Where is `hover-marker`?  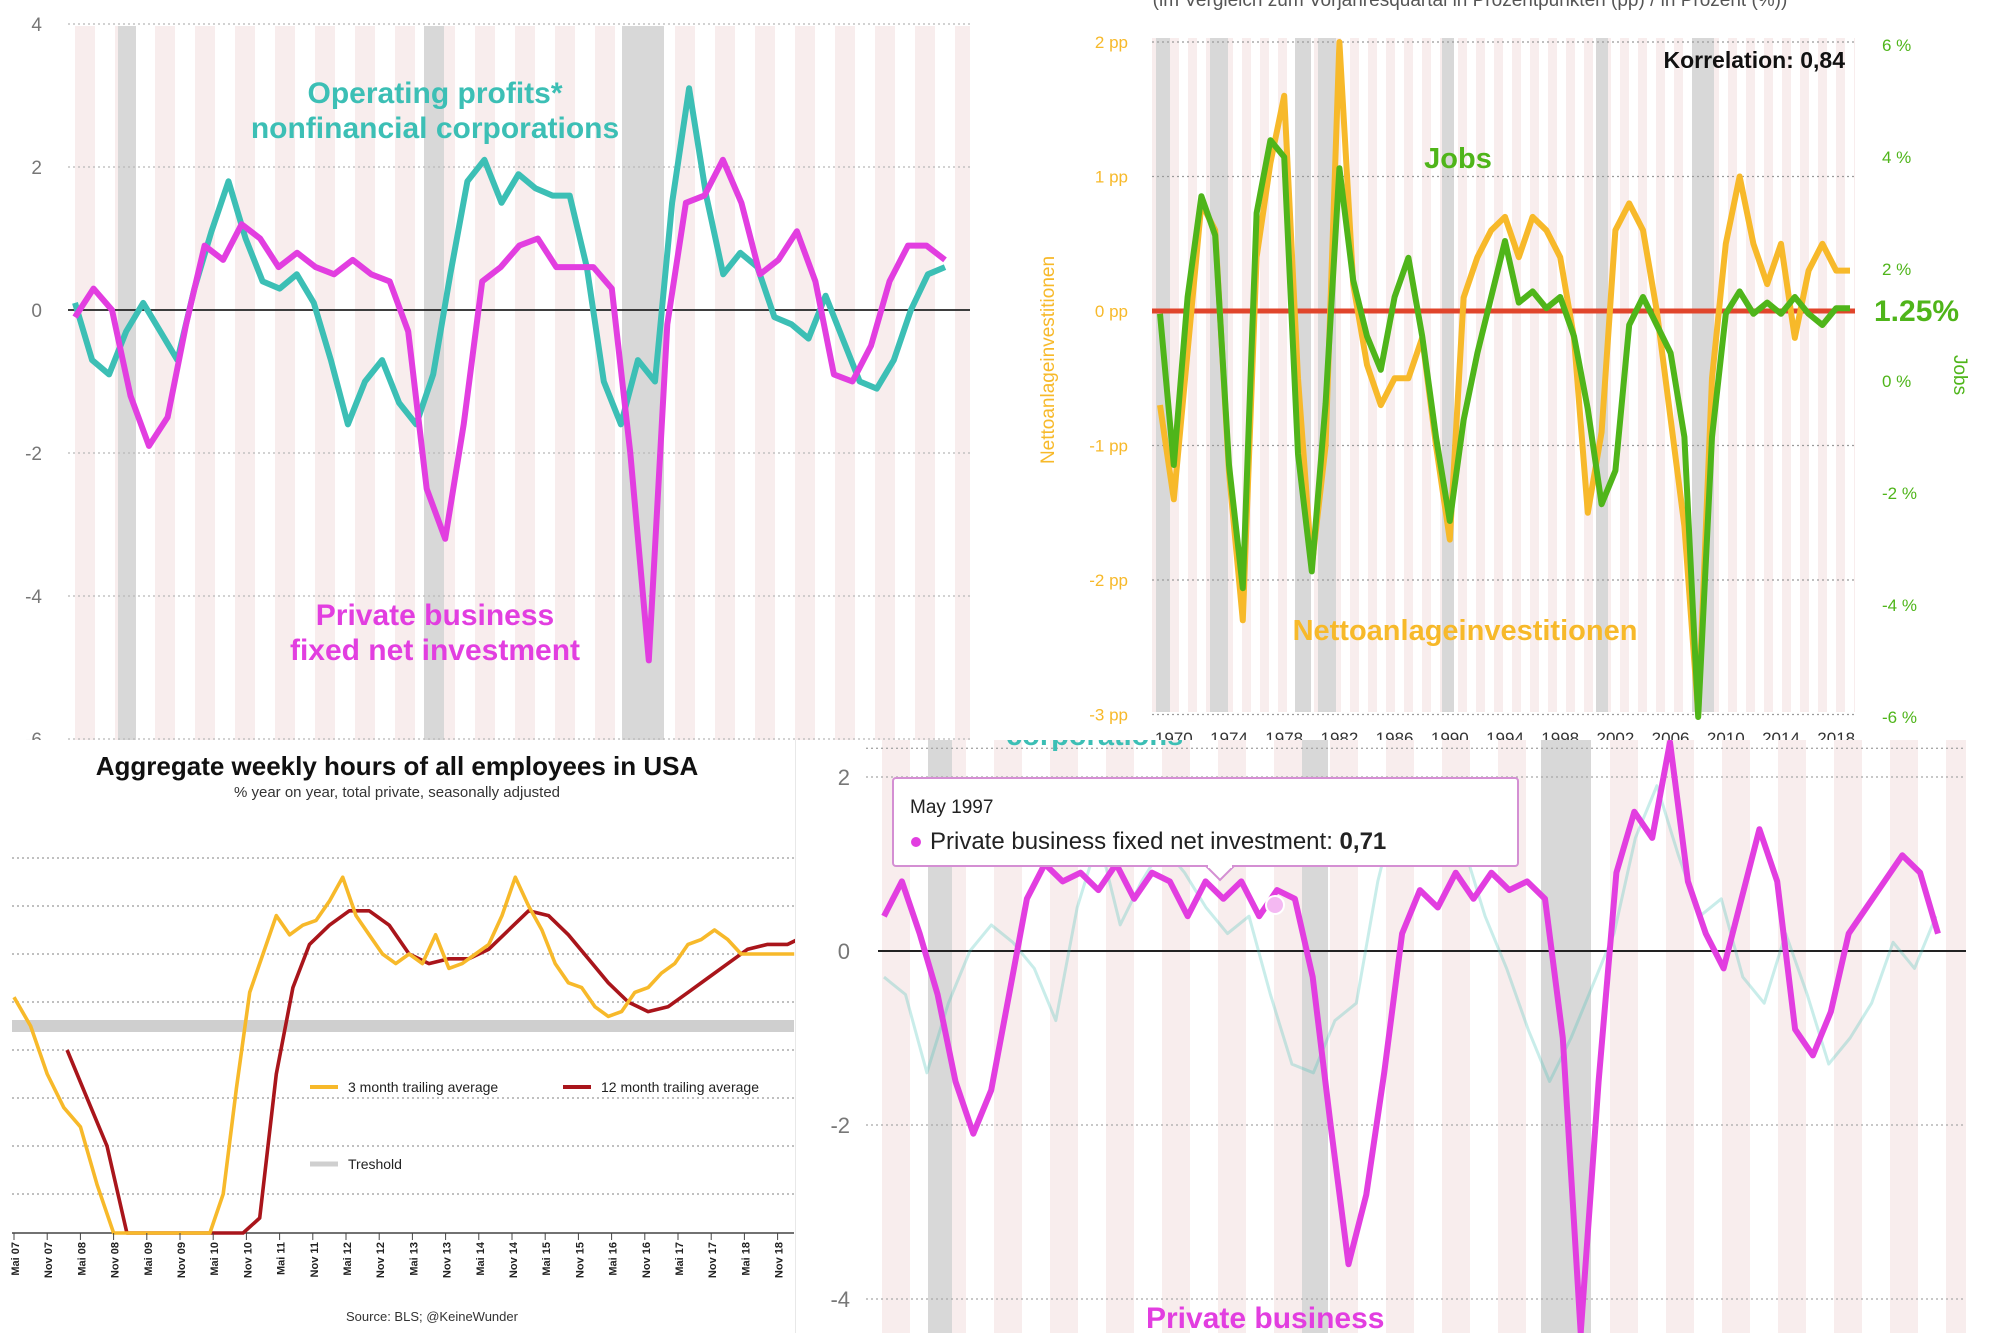
hover-marker is located at coordinates (1275, 905).